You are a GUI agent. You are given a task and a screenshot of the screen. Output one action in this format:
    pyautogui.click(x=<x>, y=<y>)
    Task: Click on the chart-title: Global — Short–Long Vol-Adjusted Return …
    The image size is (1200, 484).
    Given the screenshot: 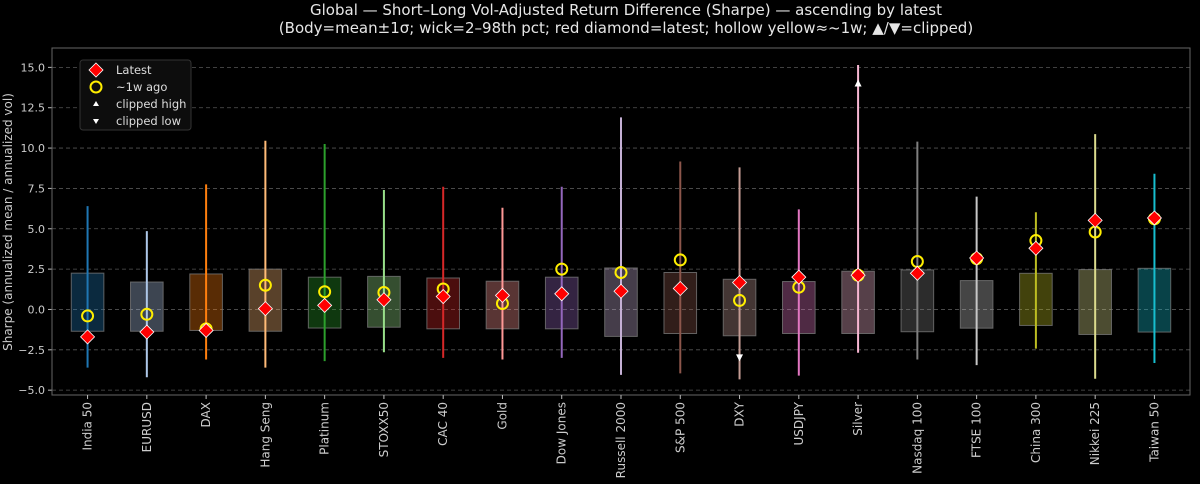 What is the action you would take?
    pyautogui.click(x=626, y=10)
    